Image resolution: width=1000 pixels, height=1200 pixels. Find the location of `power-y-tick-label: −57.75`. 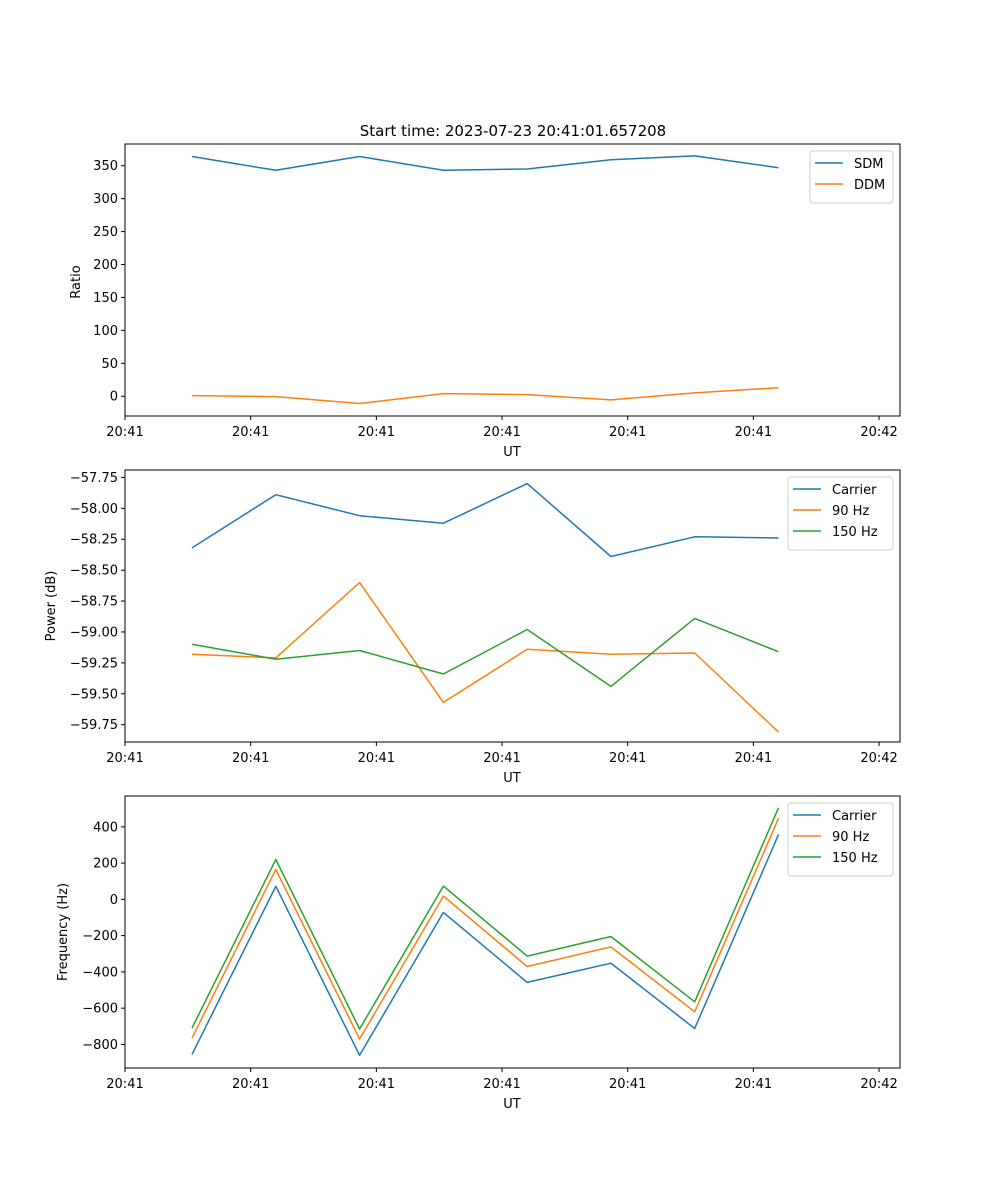

power-y-tick-label: −57.75 is located at coordinates (94, 478).